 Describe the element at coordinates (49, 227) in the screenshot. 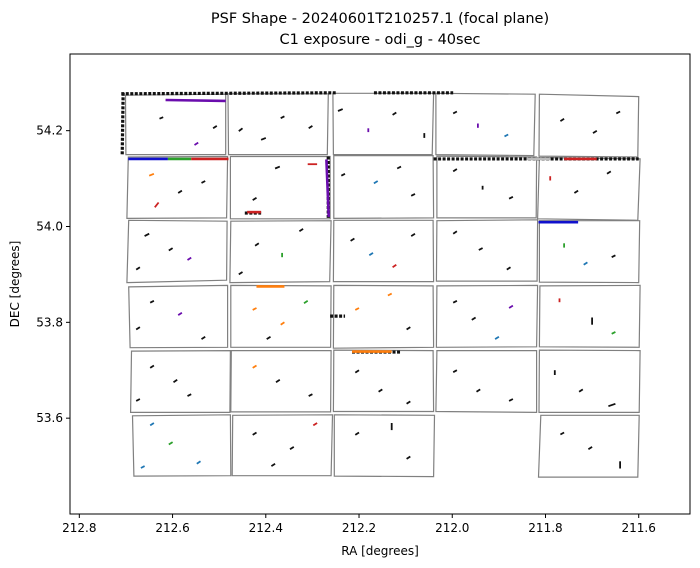

I see `y-tick-label: 54.0` at that location.